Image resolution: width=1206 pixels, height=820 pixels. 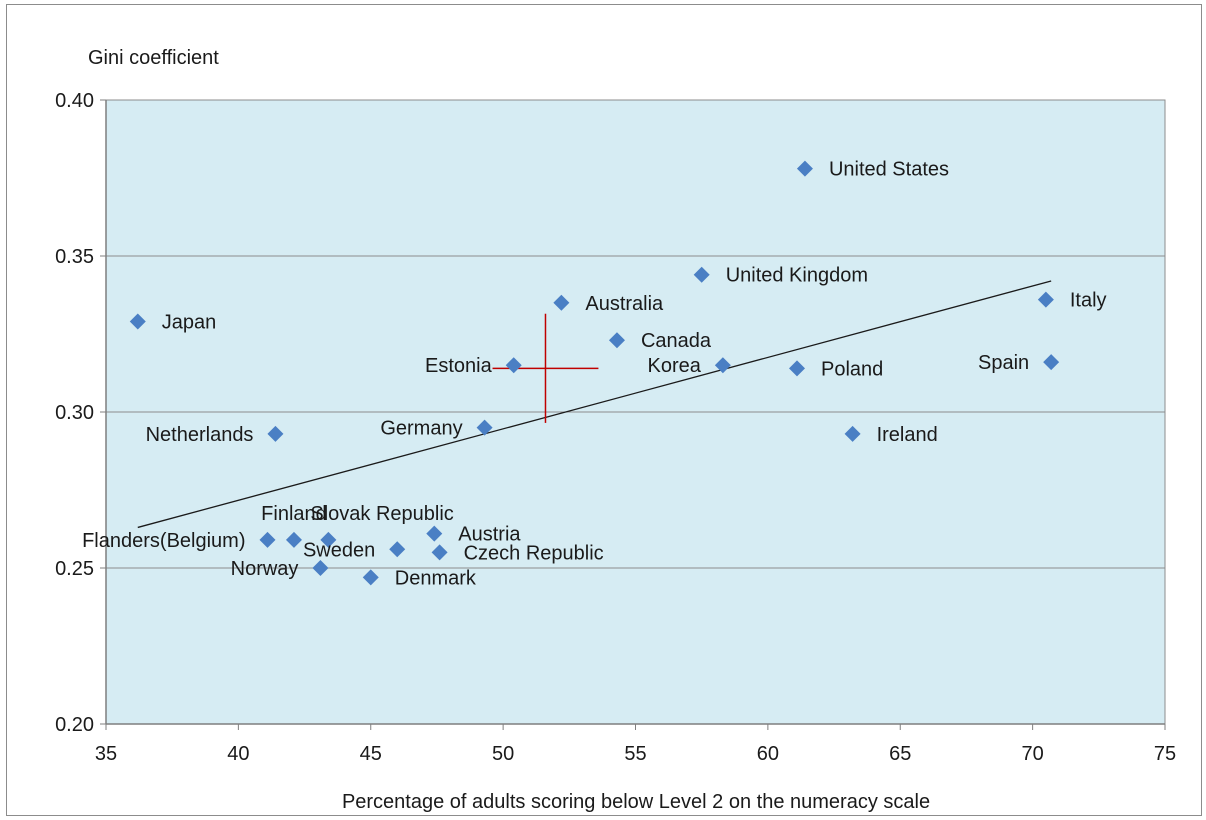 I want to click on x-tick-label: 35, so click(x=106, y=754).